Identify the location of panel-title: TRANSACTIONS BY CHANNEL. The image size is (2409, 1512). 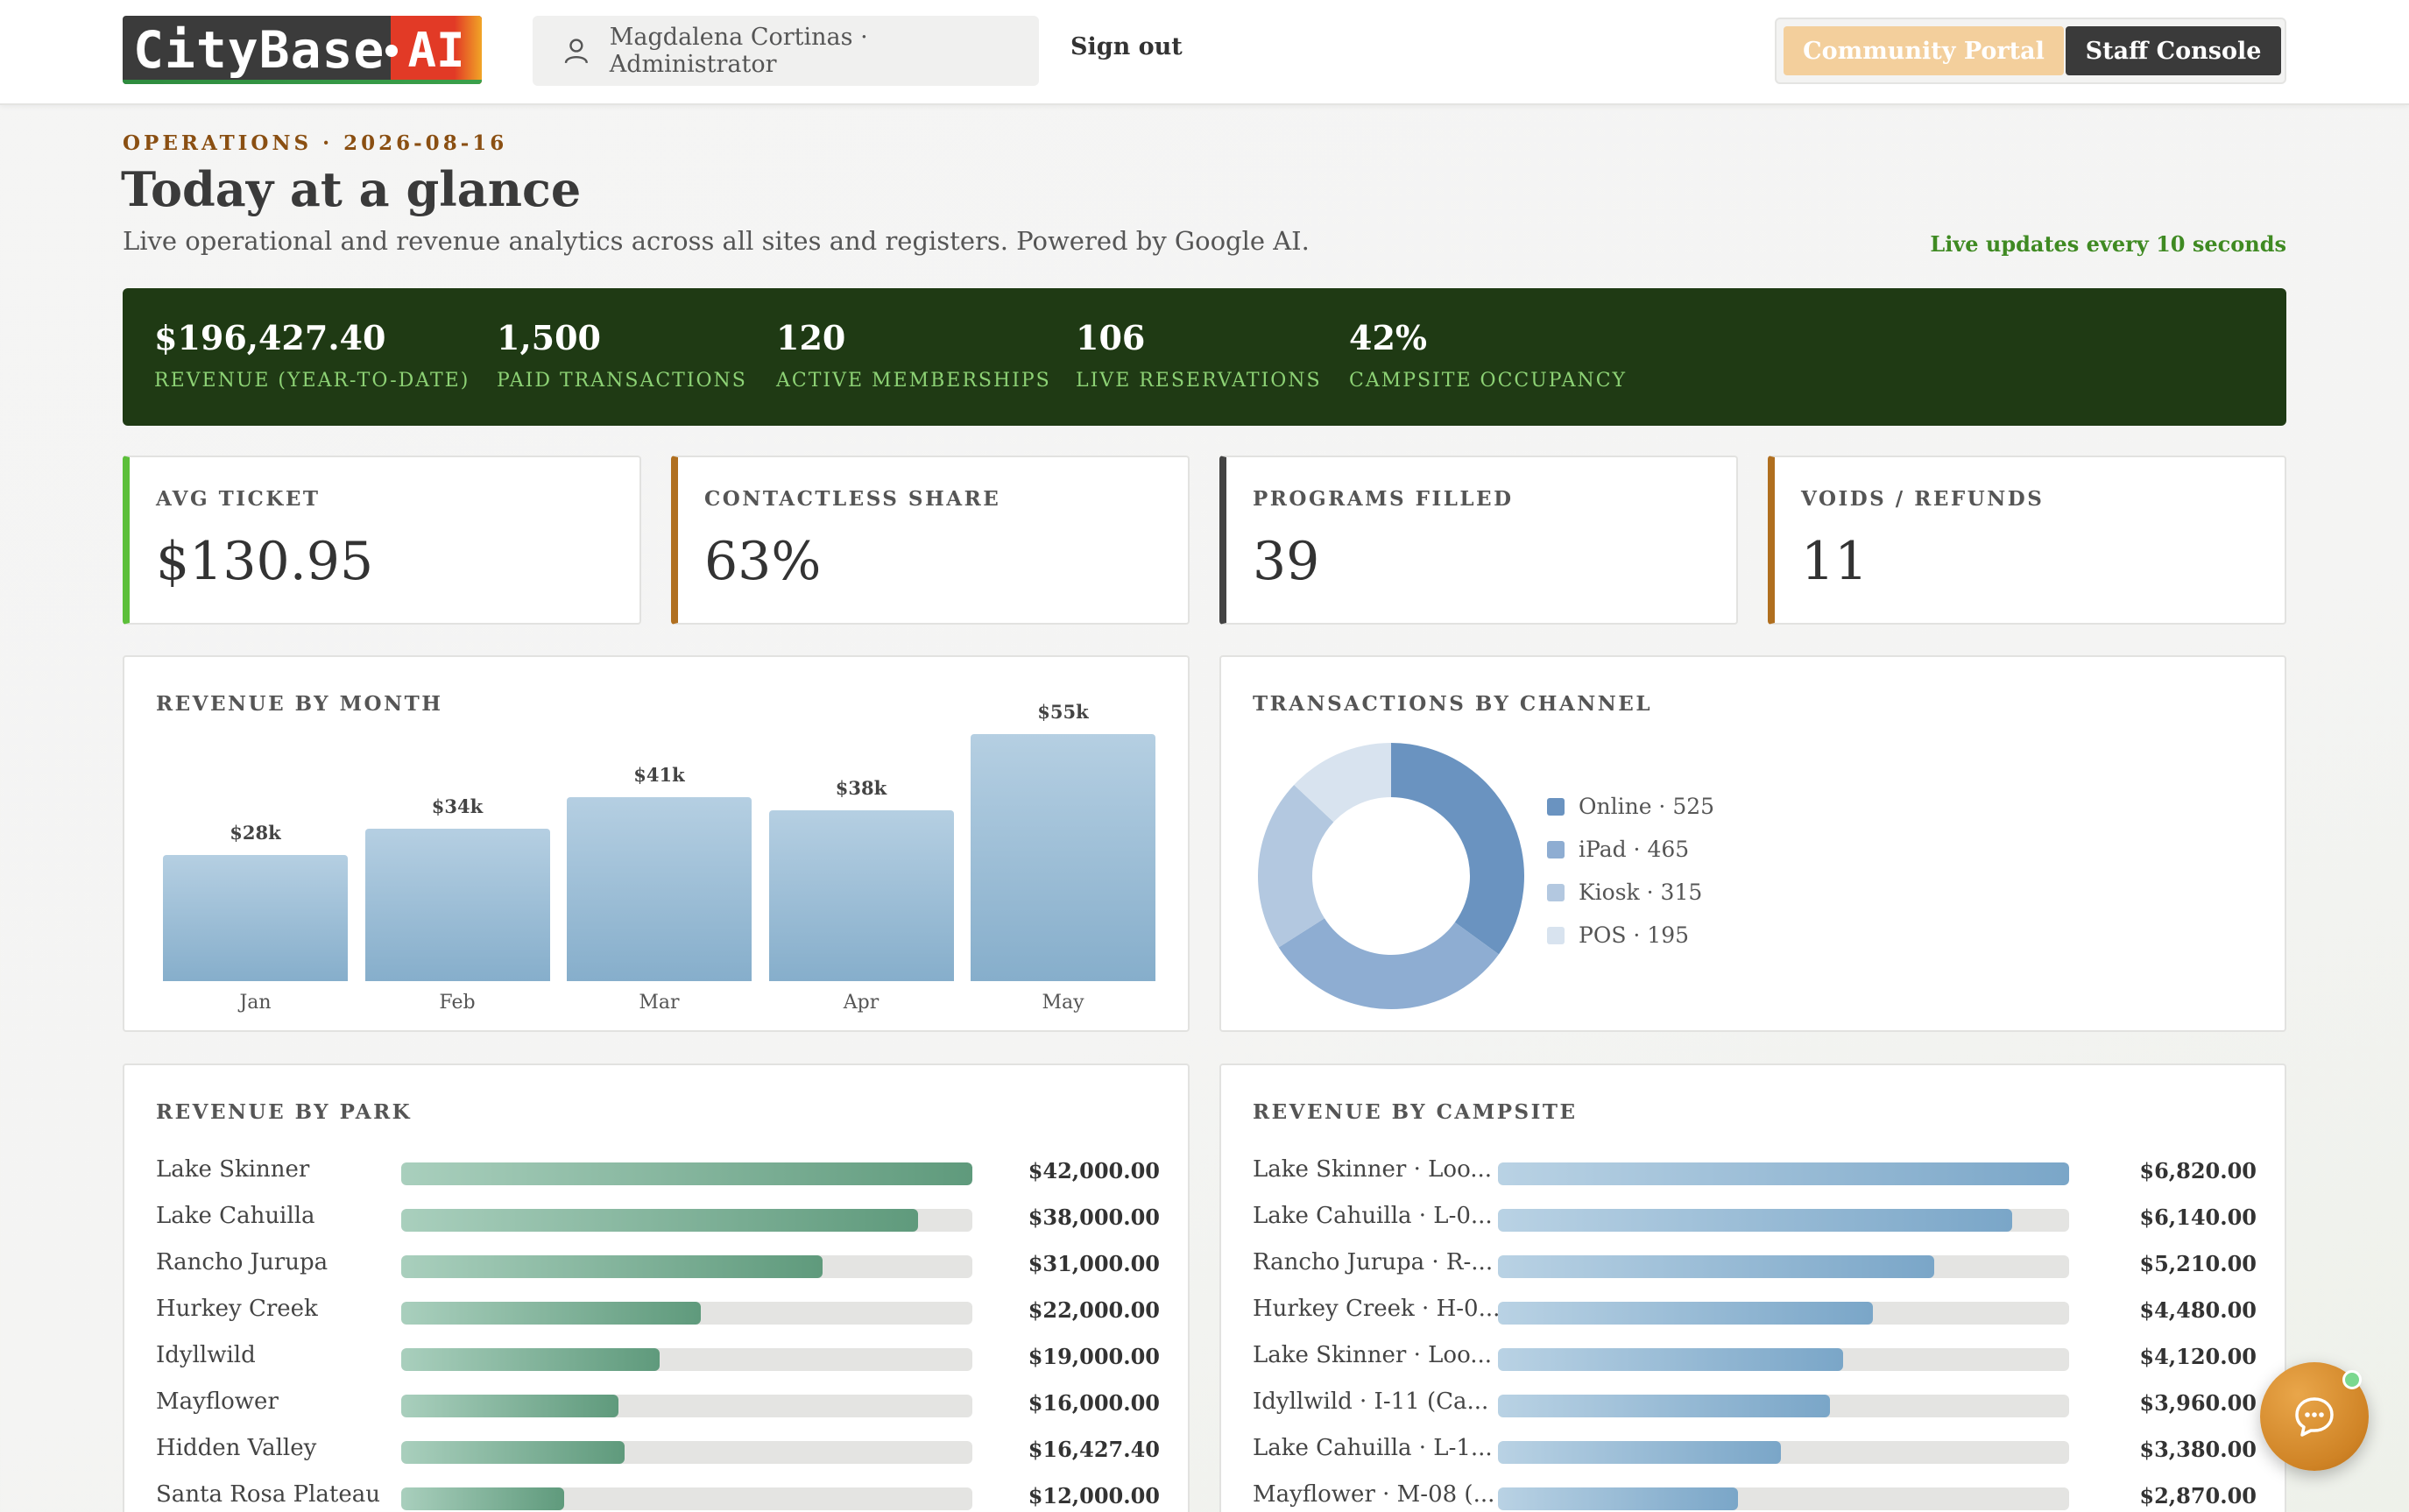
(1453, 704).